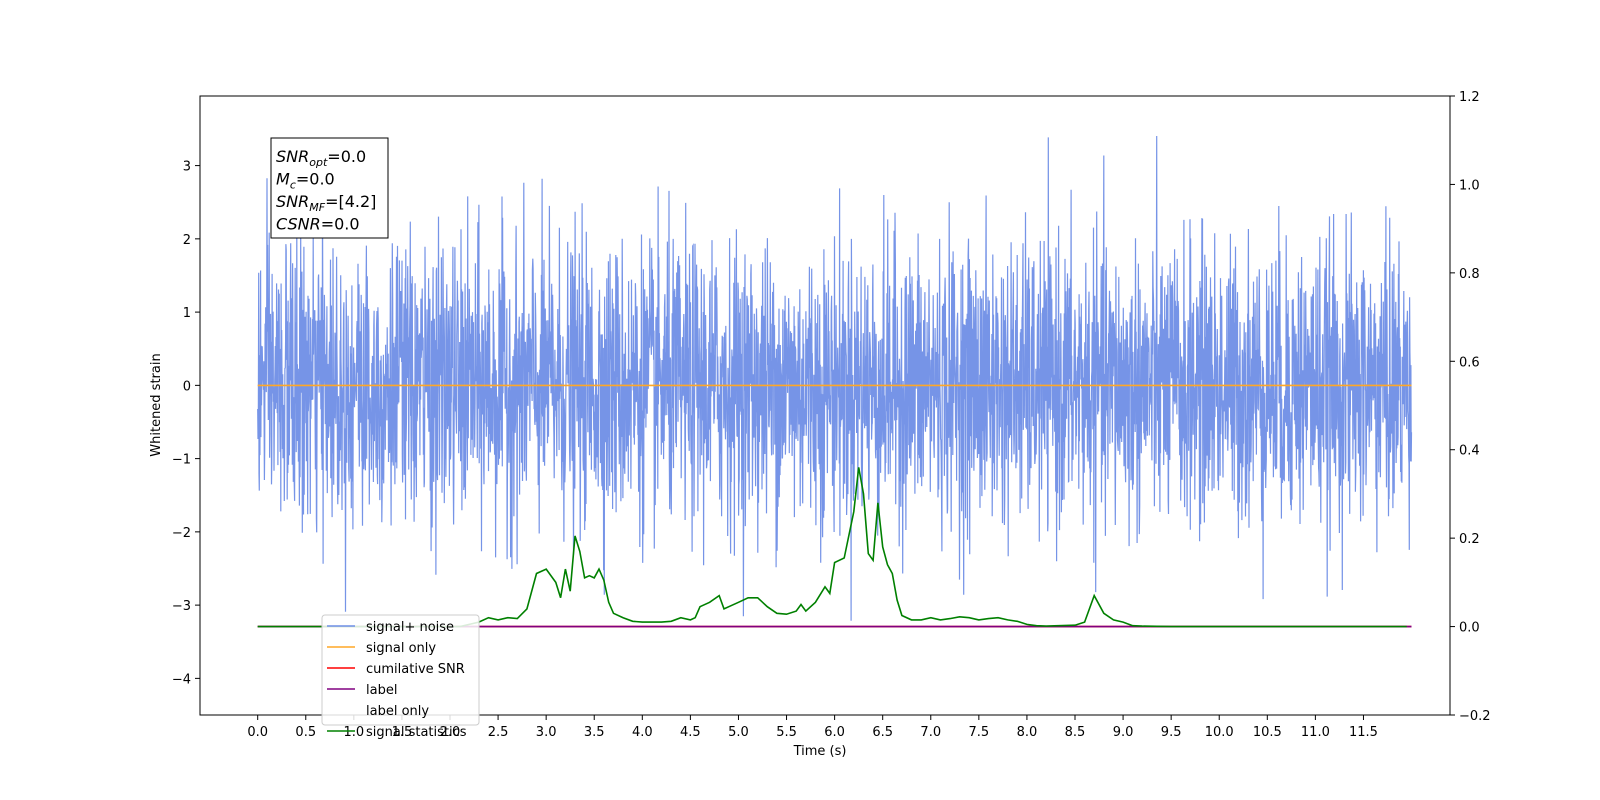  Describe the element at coordinates (326, 203) in the screenshot. I see `annotation-line: SNRMF=[4.2]` at that location.